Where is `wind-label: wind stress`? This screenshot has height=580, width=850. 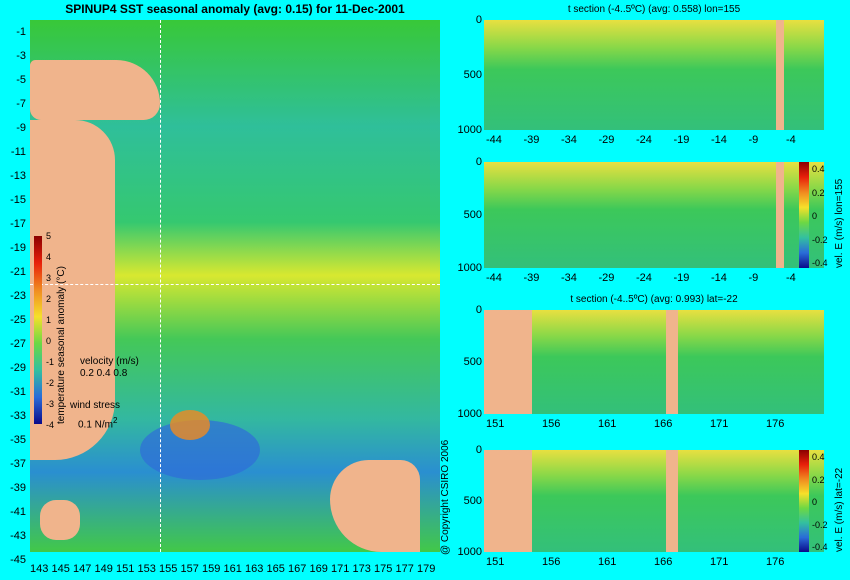
wind-label: wind stress is located at coordinates (95, 405).